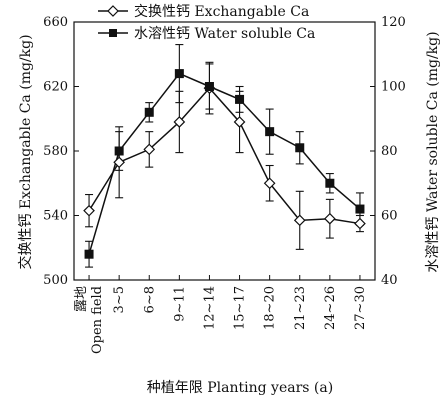  What do you see at coordinates (389, 280) in the screenshot?
I see `y-tick-label-right: 40` at bounding box center [389, 280].